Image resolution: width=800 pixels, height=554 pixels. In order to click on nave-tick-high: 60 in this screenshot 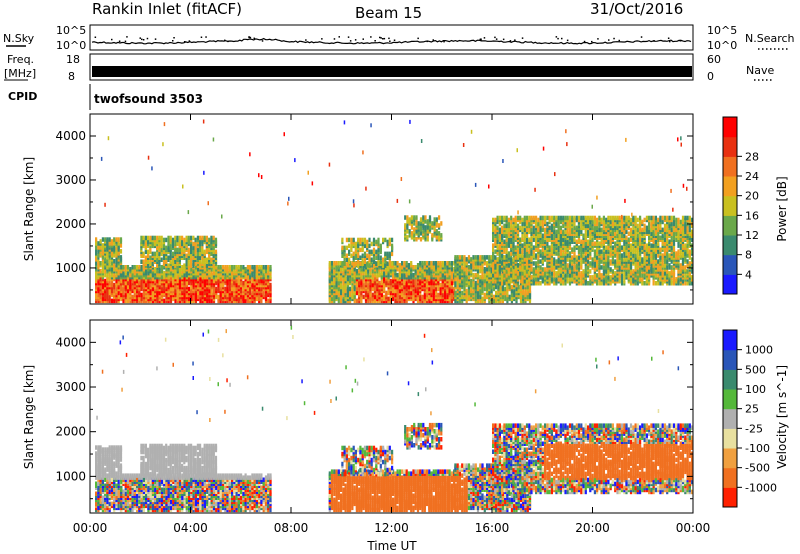, I will do `click(714, 59)`.